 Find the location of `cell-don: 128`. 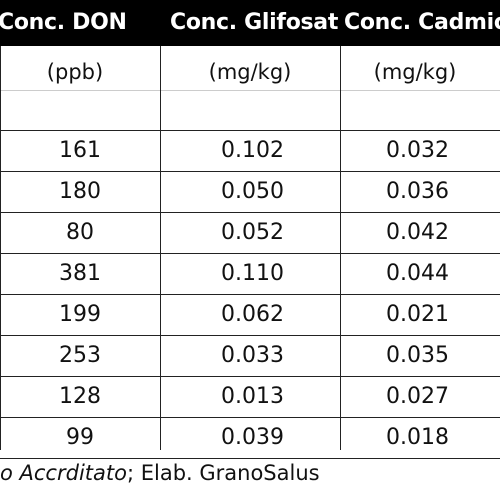

cell-don: 128 is located at coordinates (80, 396).